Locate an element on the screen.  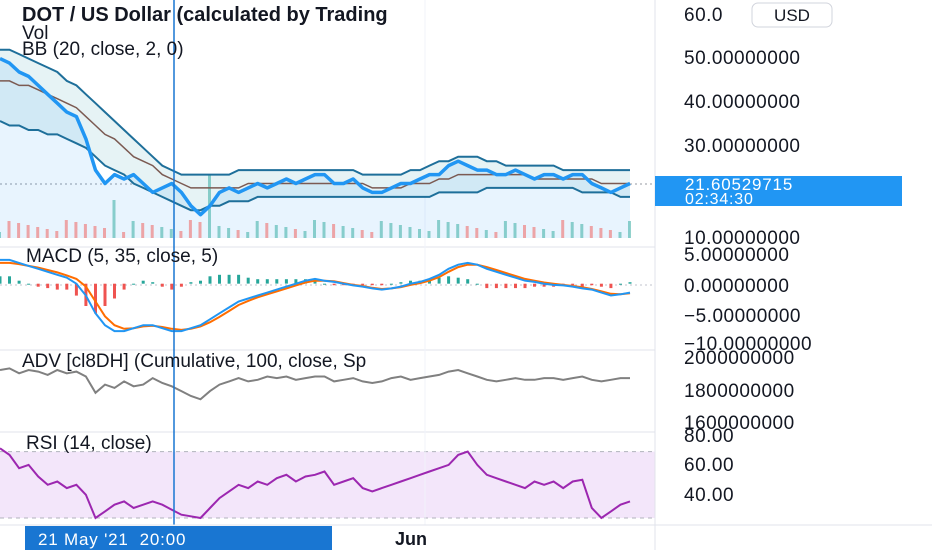
crosshair-time-label: 21 May '21 20:00 is located at coordinates (178, 538).